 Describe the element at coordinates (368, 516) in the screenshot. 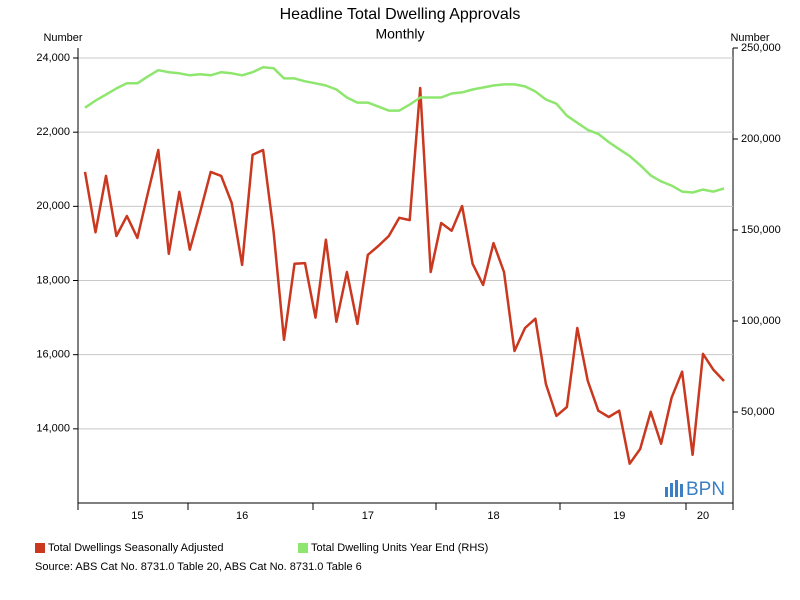

I see `x-tick-label: 17` at that location.